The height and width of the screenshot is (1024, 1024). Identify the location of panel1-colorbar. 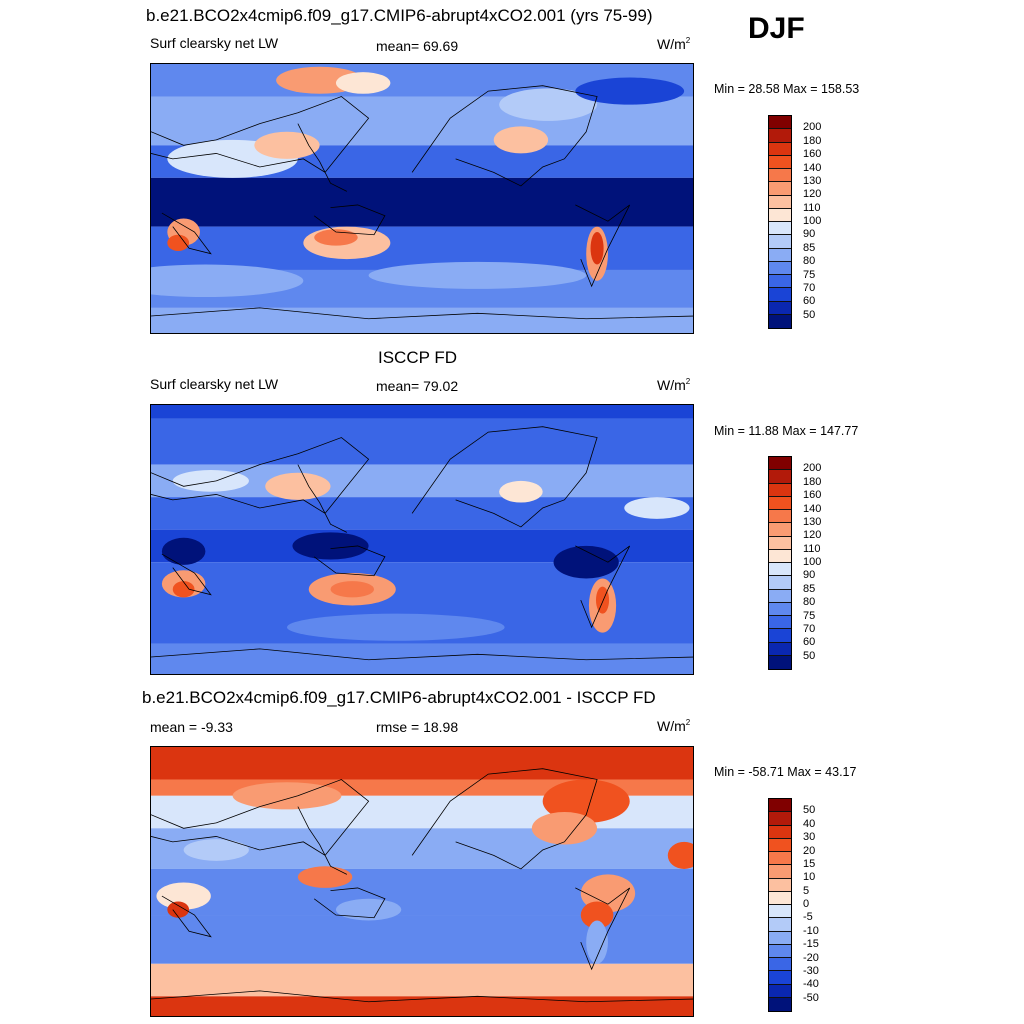
(780, 222).